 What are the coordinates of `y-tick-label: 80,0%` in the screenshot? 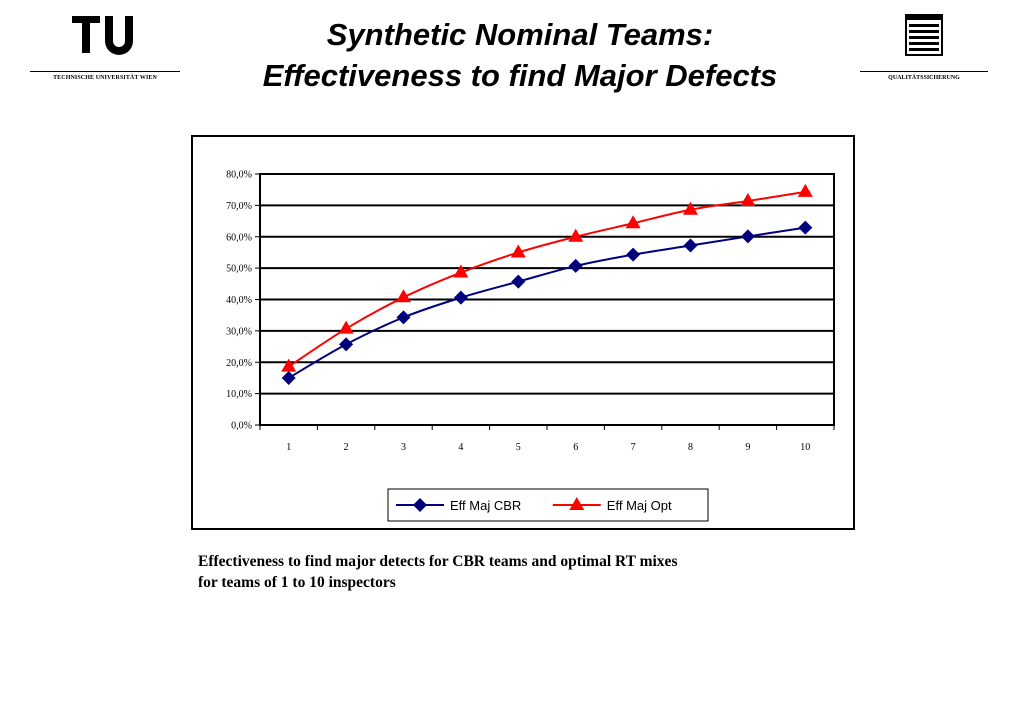 It's located at (239, 175).